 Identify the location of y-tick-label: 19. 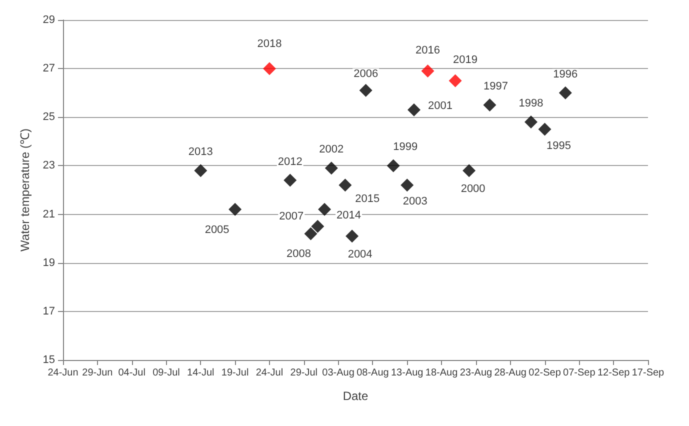
(48, 262).